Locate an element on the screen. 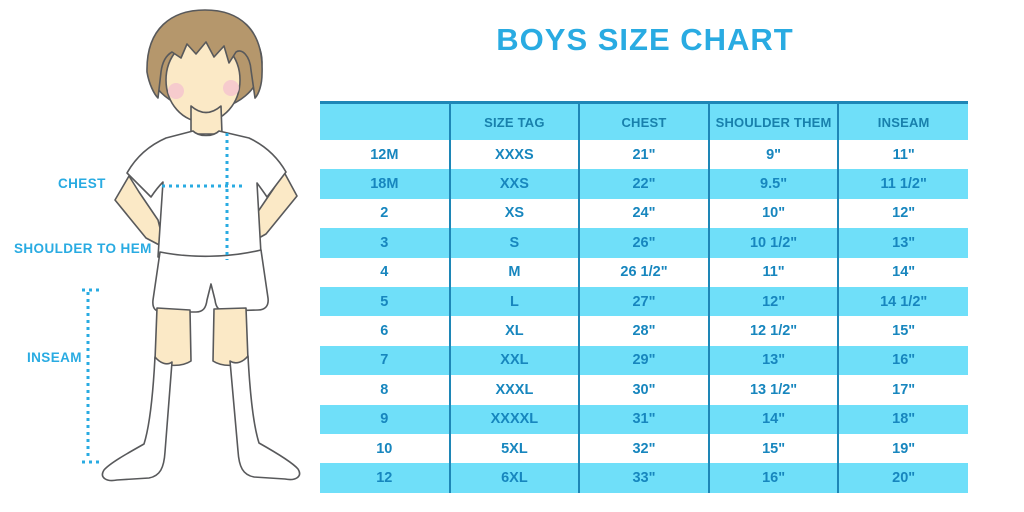 Image resolution: width=1024 pixels, height=512 pixels. column-header: CHEST is located at coordinates (643, 121).